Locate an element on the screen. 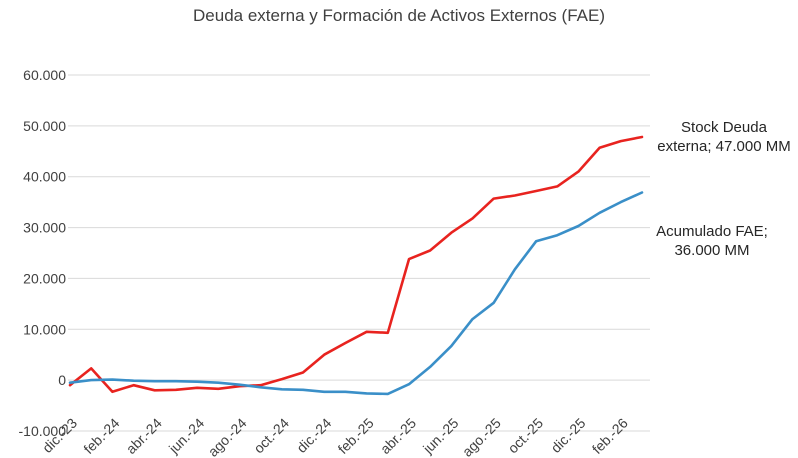 The image size is (798, 458). x-tick-label: oct.-25 is located at coordinates (526, 436).